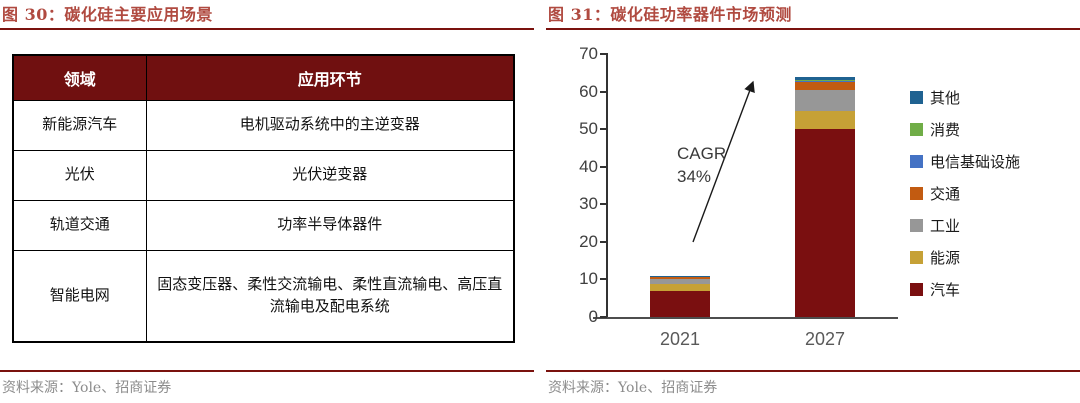  Describe the element at coordinates (813, 371) in the screenshot. I see `figure-31-footer-rule` at that location.